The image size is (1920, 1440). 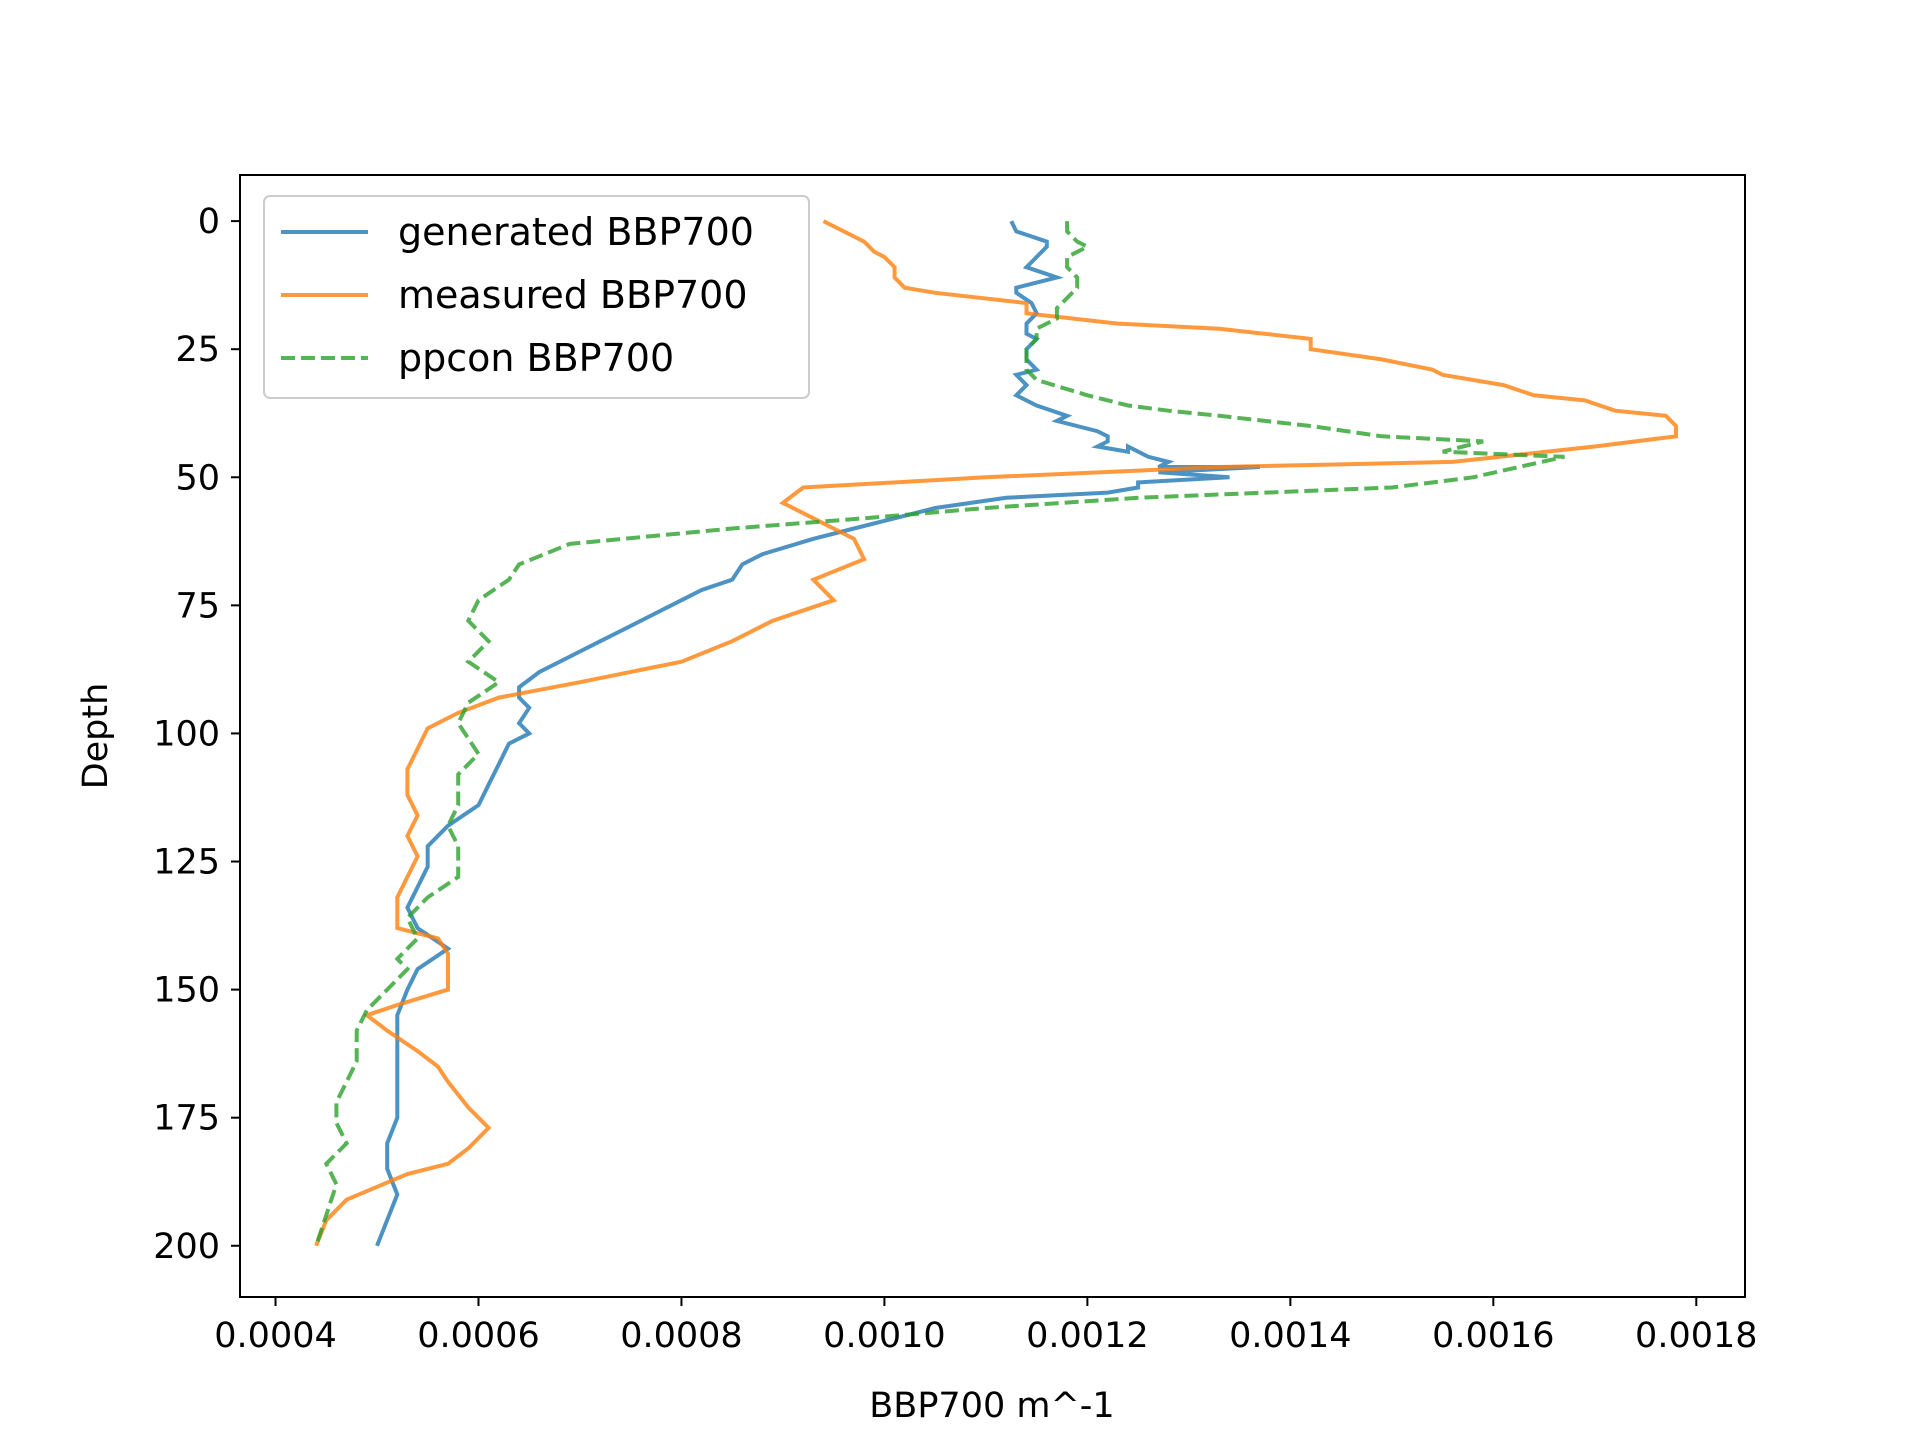 What do you see at coordinates (884, 1336) in the screenshot?
I see `x-tick-label: 0.0010` at bounding box center [884, 1336].